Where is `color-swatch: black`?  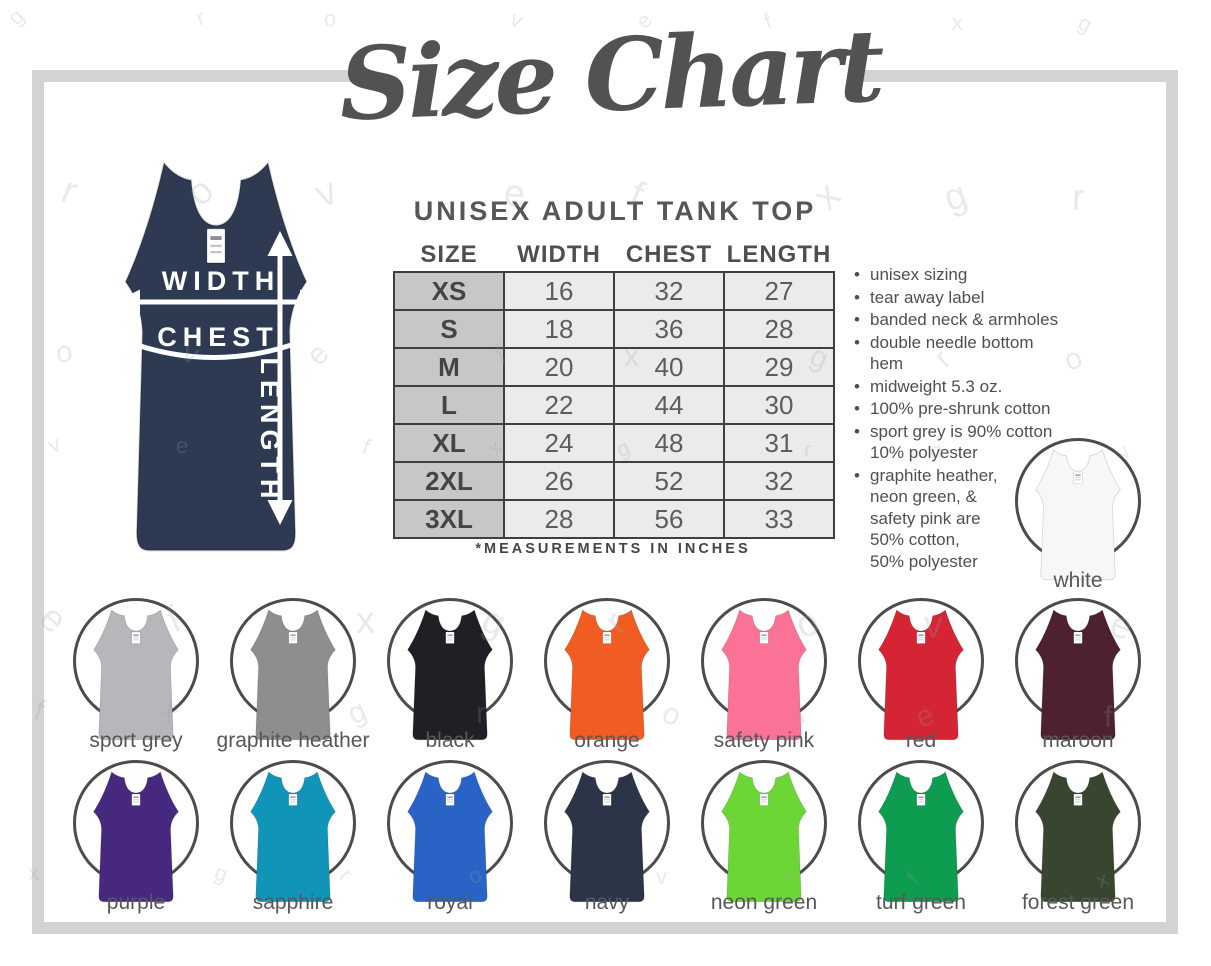
color-swatch: black is located at coordinates (450, 680).